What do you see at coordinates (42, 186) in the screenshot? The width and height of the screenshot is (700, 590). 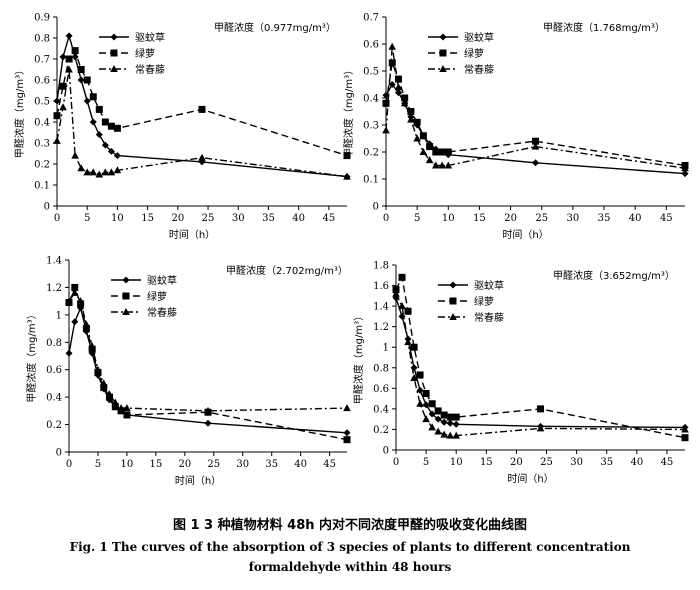 I see `y-tick-label: 0.1` at bounding box center [42, 186].